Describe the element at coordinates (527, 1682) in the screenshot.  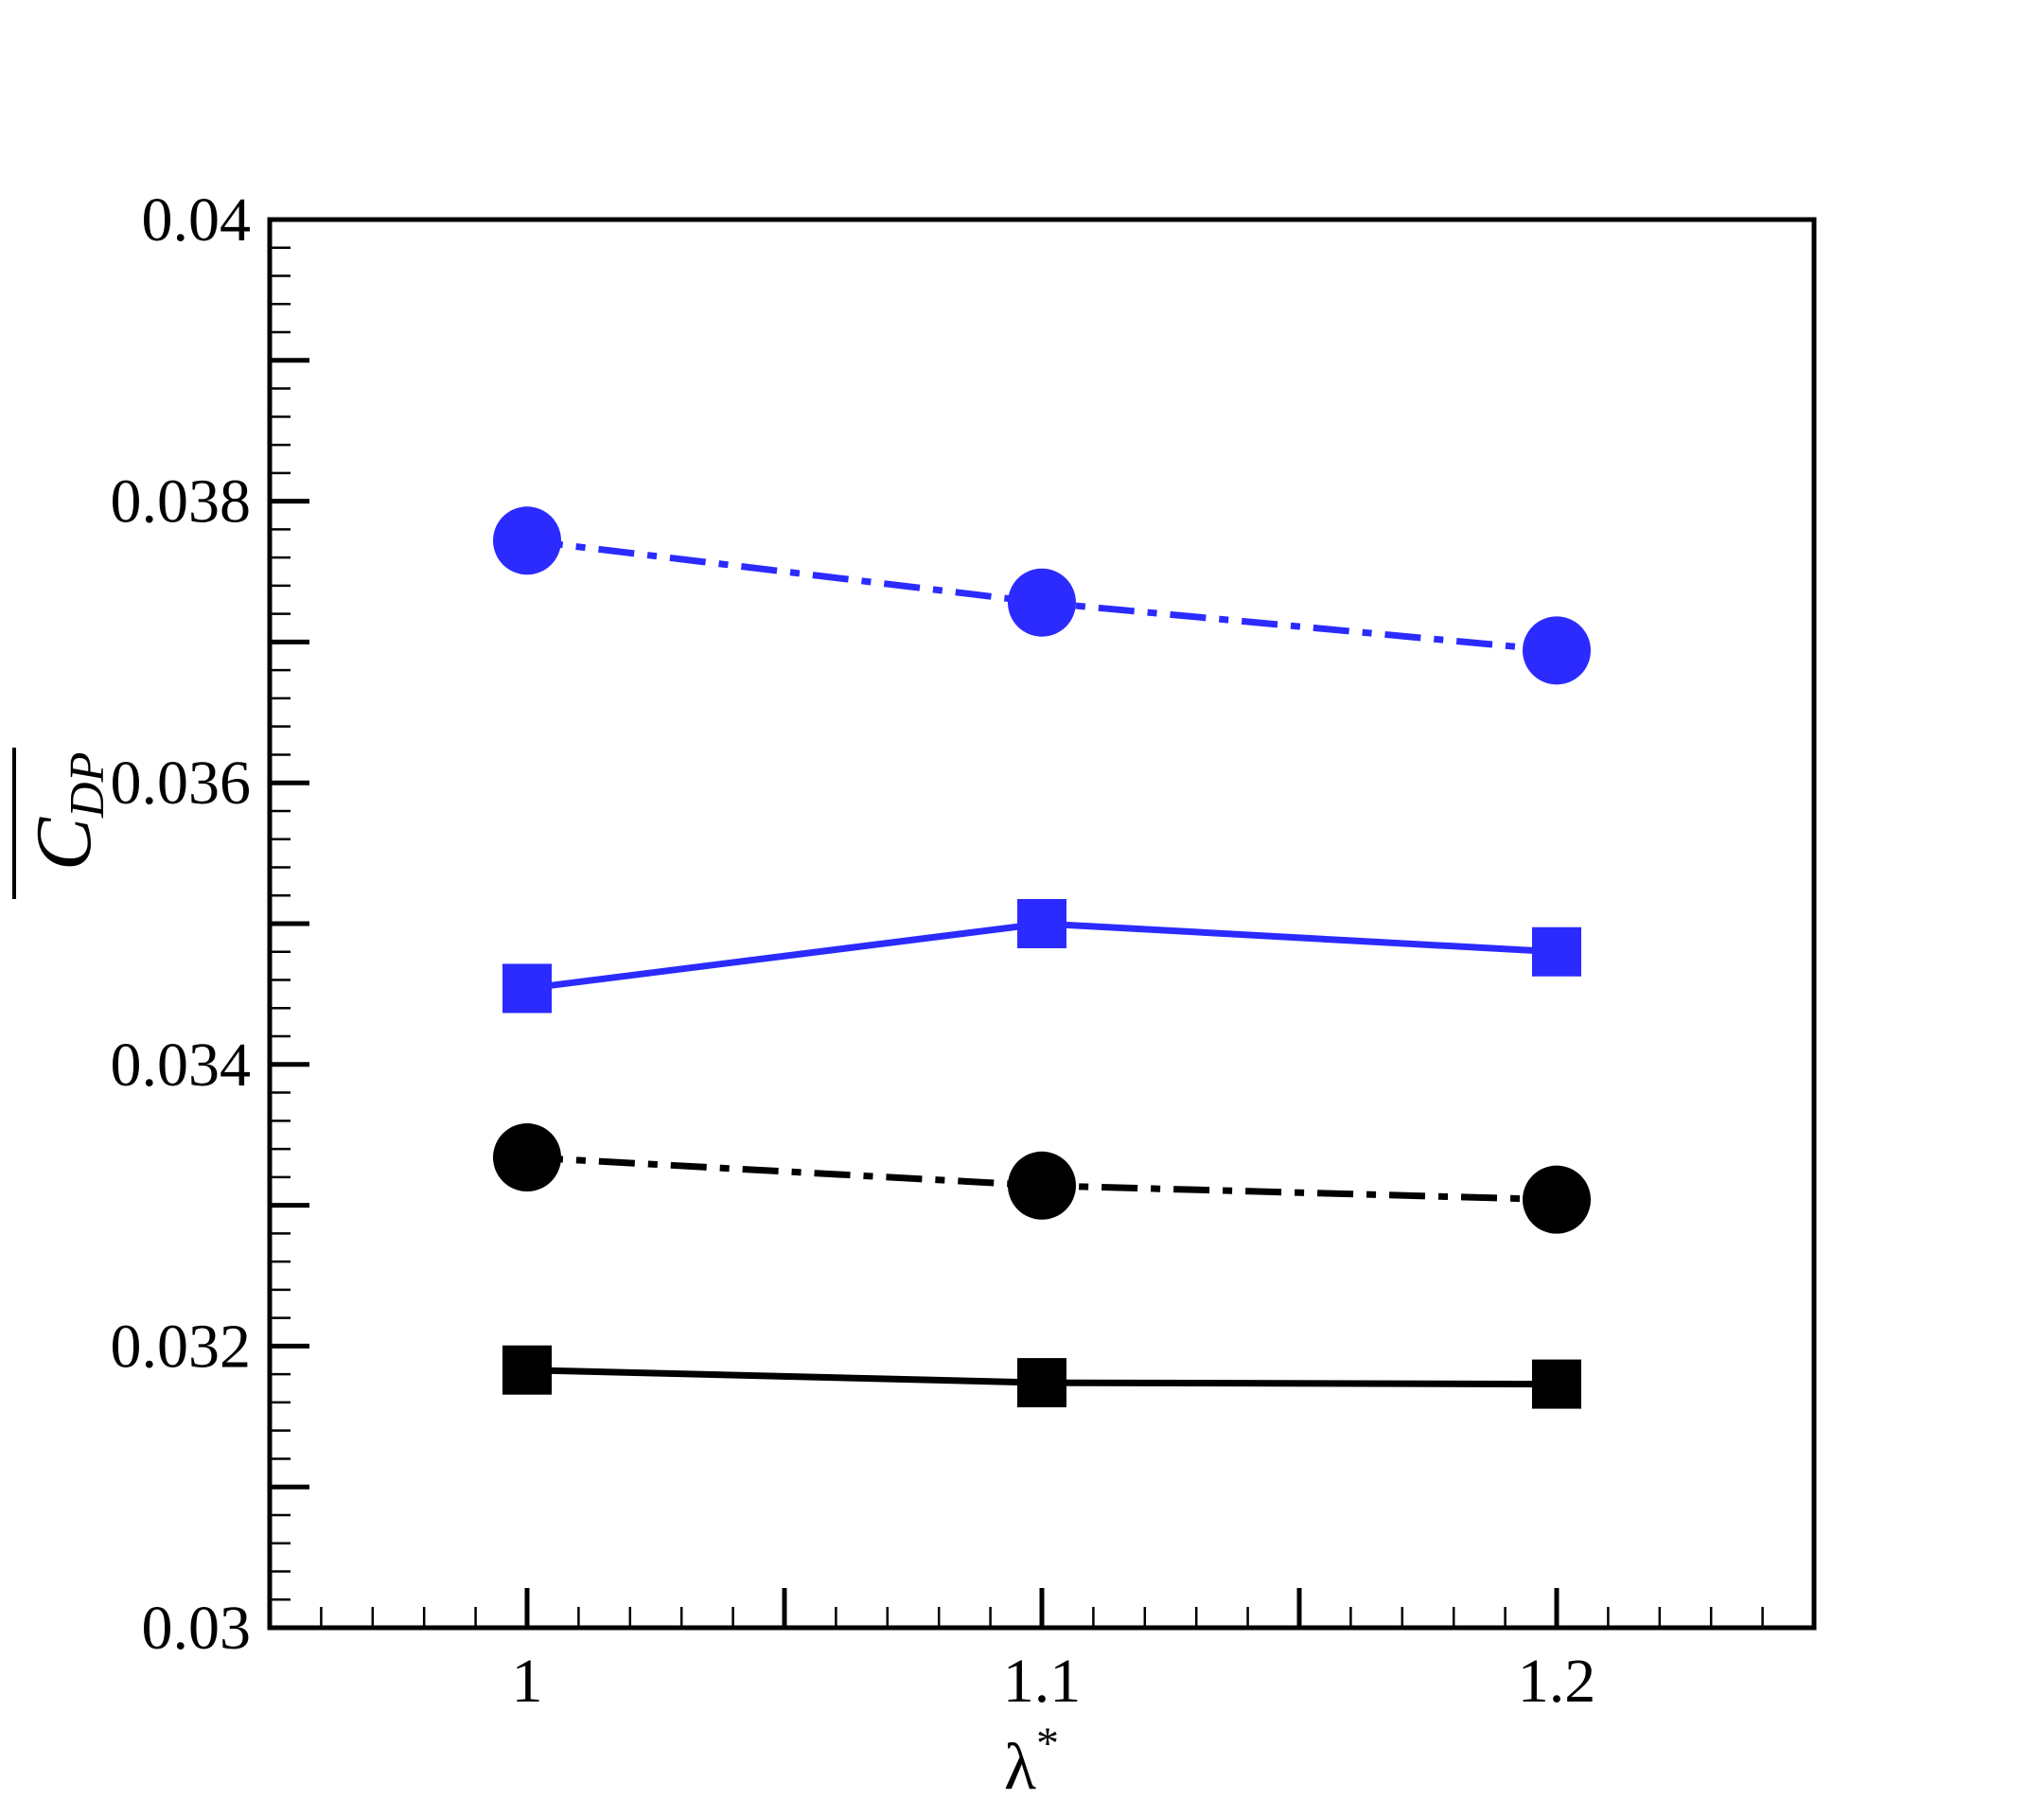
I see `x-tick-label: 1` at that location.